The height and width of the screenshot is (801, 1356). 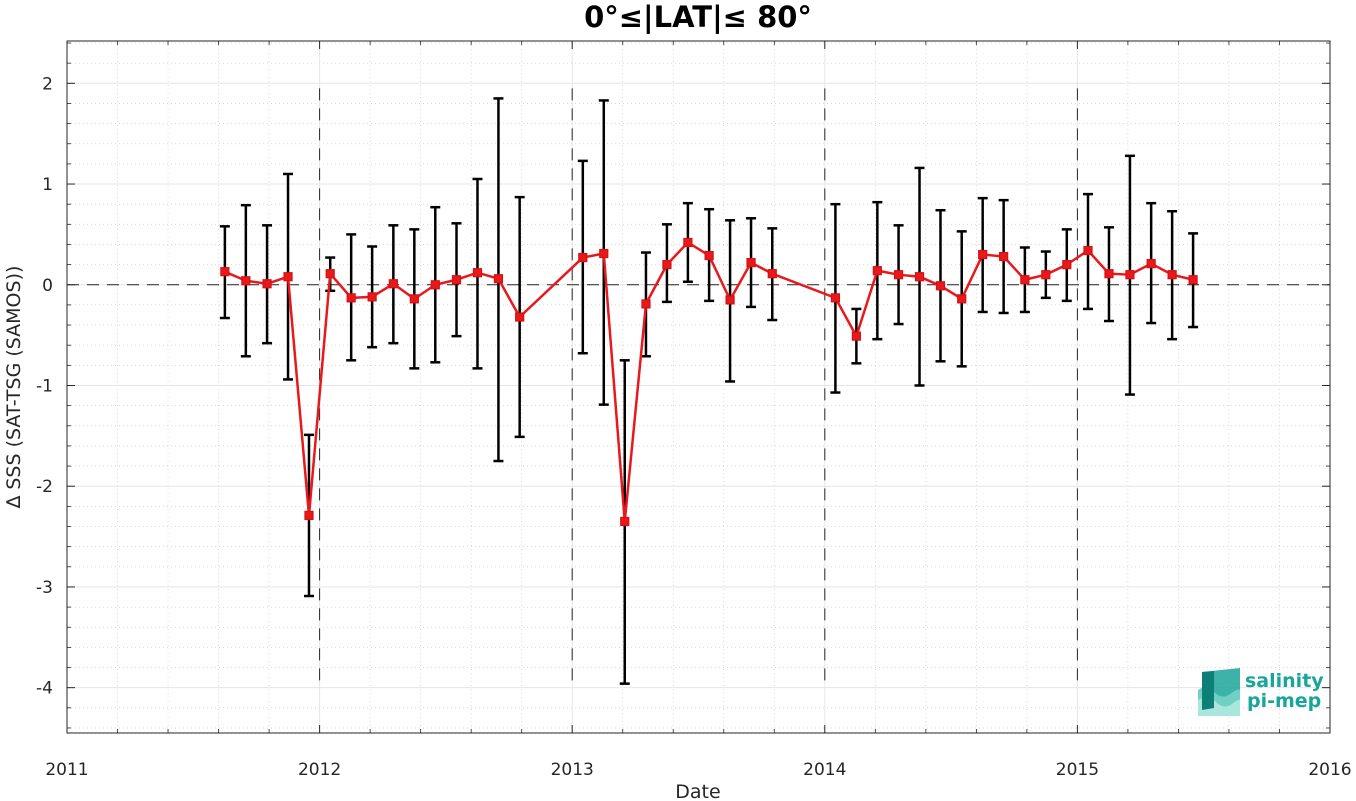 I want to click on y-tick-label: -4, so click(x=44, y=689).